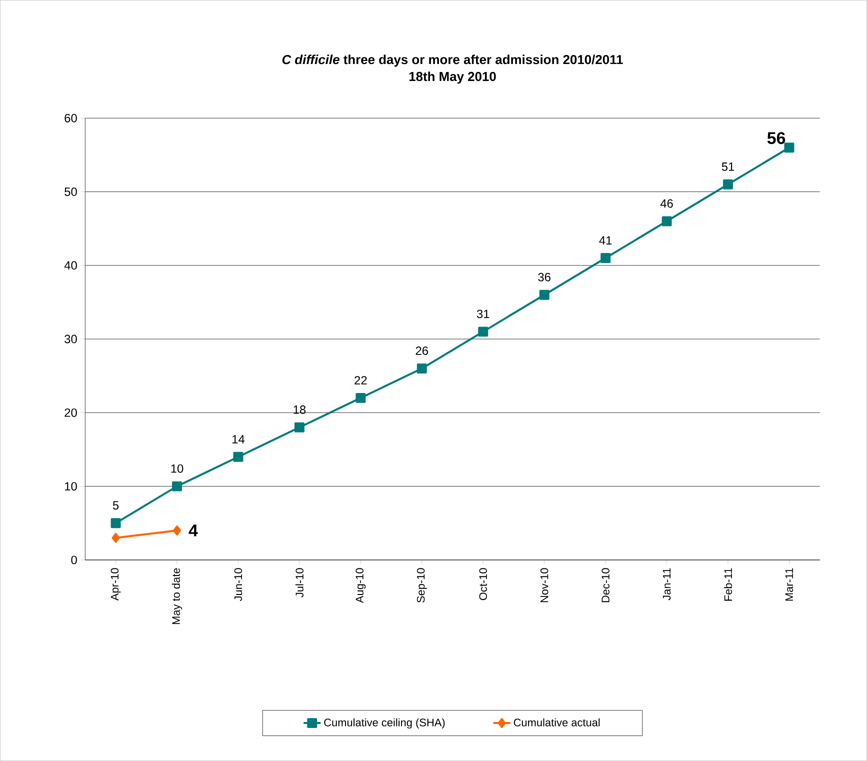 The width and height of the screenshot is (867, 761). What do you see at coordinates (557, 722) in the screenshot?
I see `legend-label: Cumulative actual` at bounding box center [557, 722].